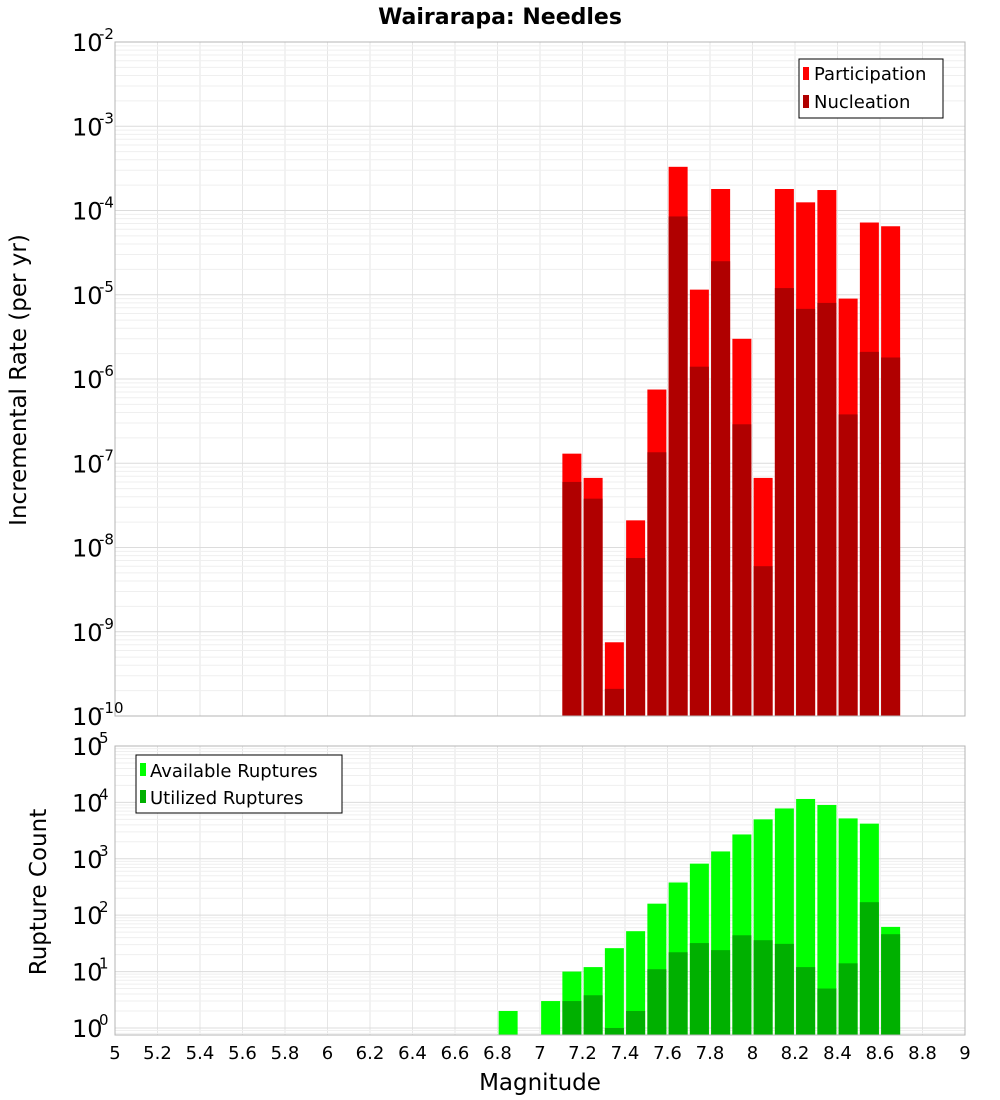 This screenshot has width=1000, height=1100. Describe the element at coordinates (157, 1053) in the screenshot. I see `x-tick-label: 5.2` at that location.